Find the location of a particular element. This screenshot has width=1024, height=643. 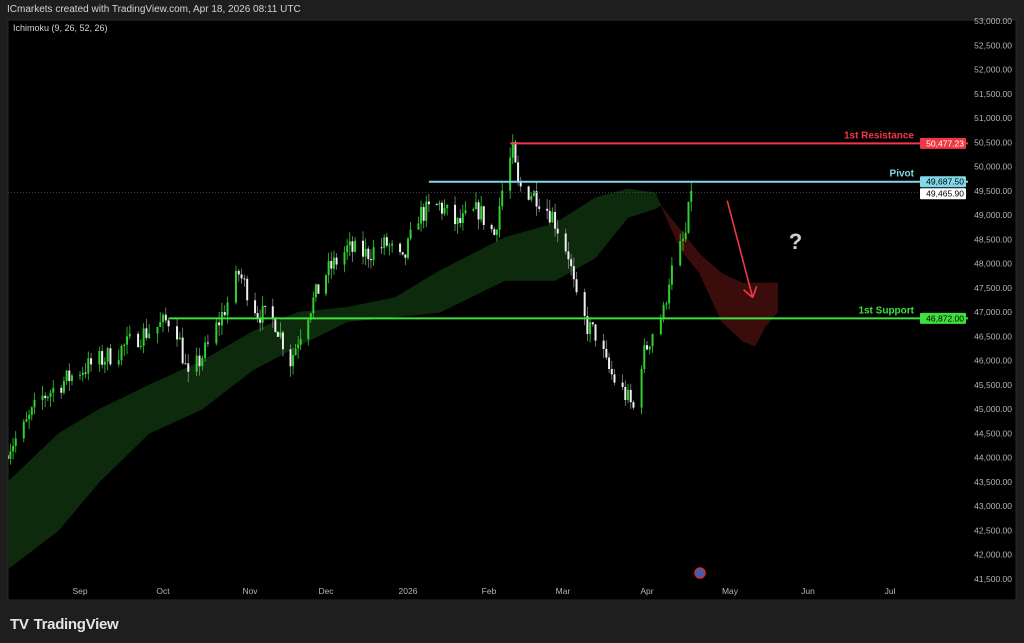

question-mark: ? is located at coordinates (795, 241).